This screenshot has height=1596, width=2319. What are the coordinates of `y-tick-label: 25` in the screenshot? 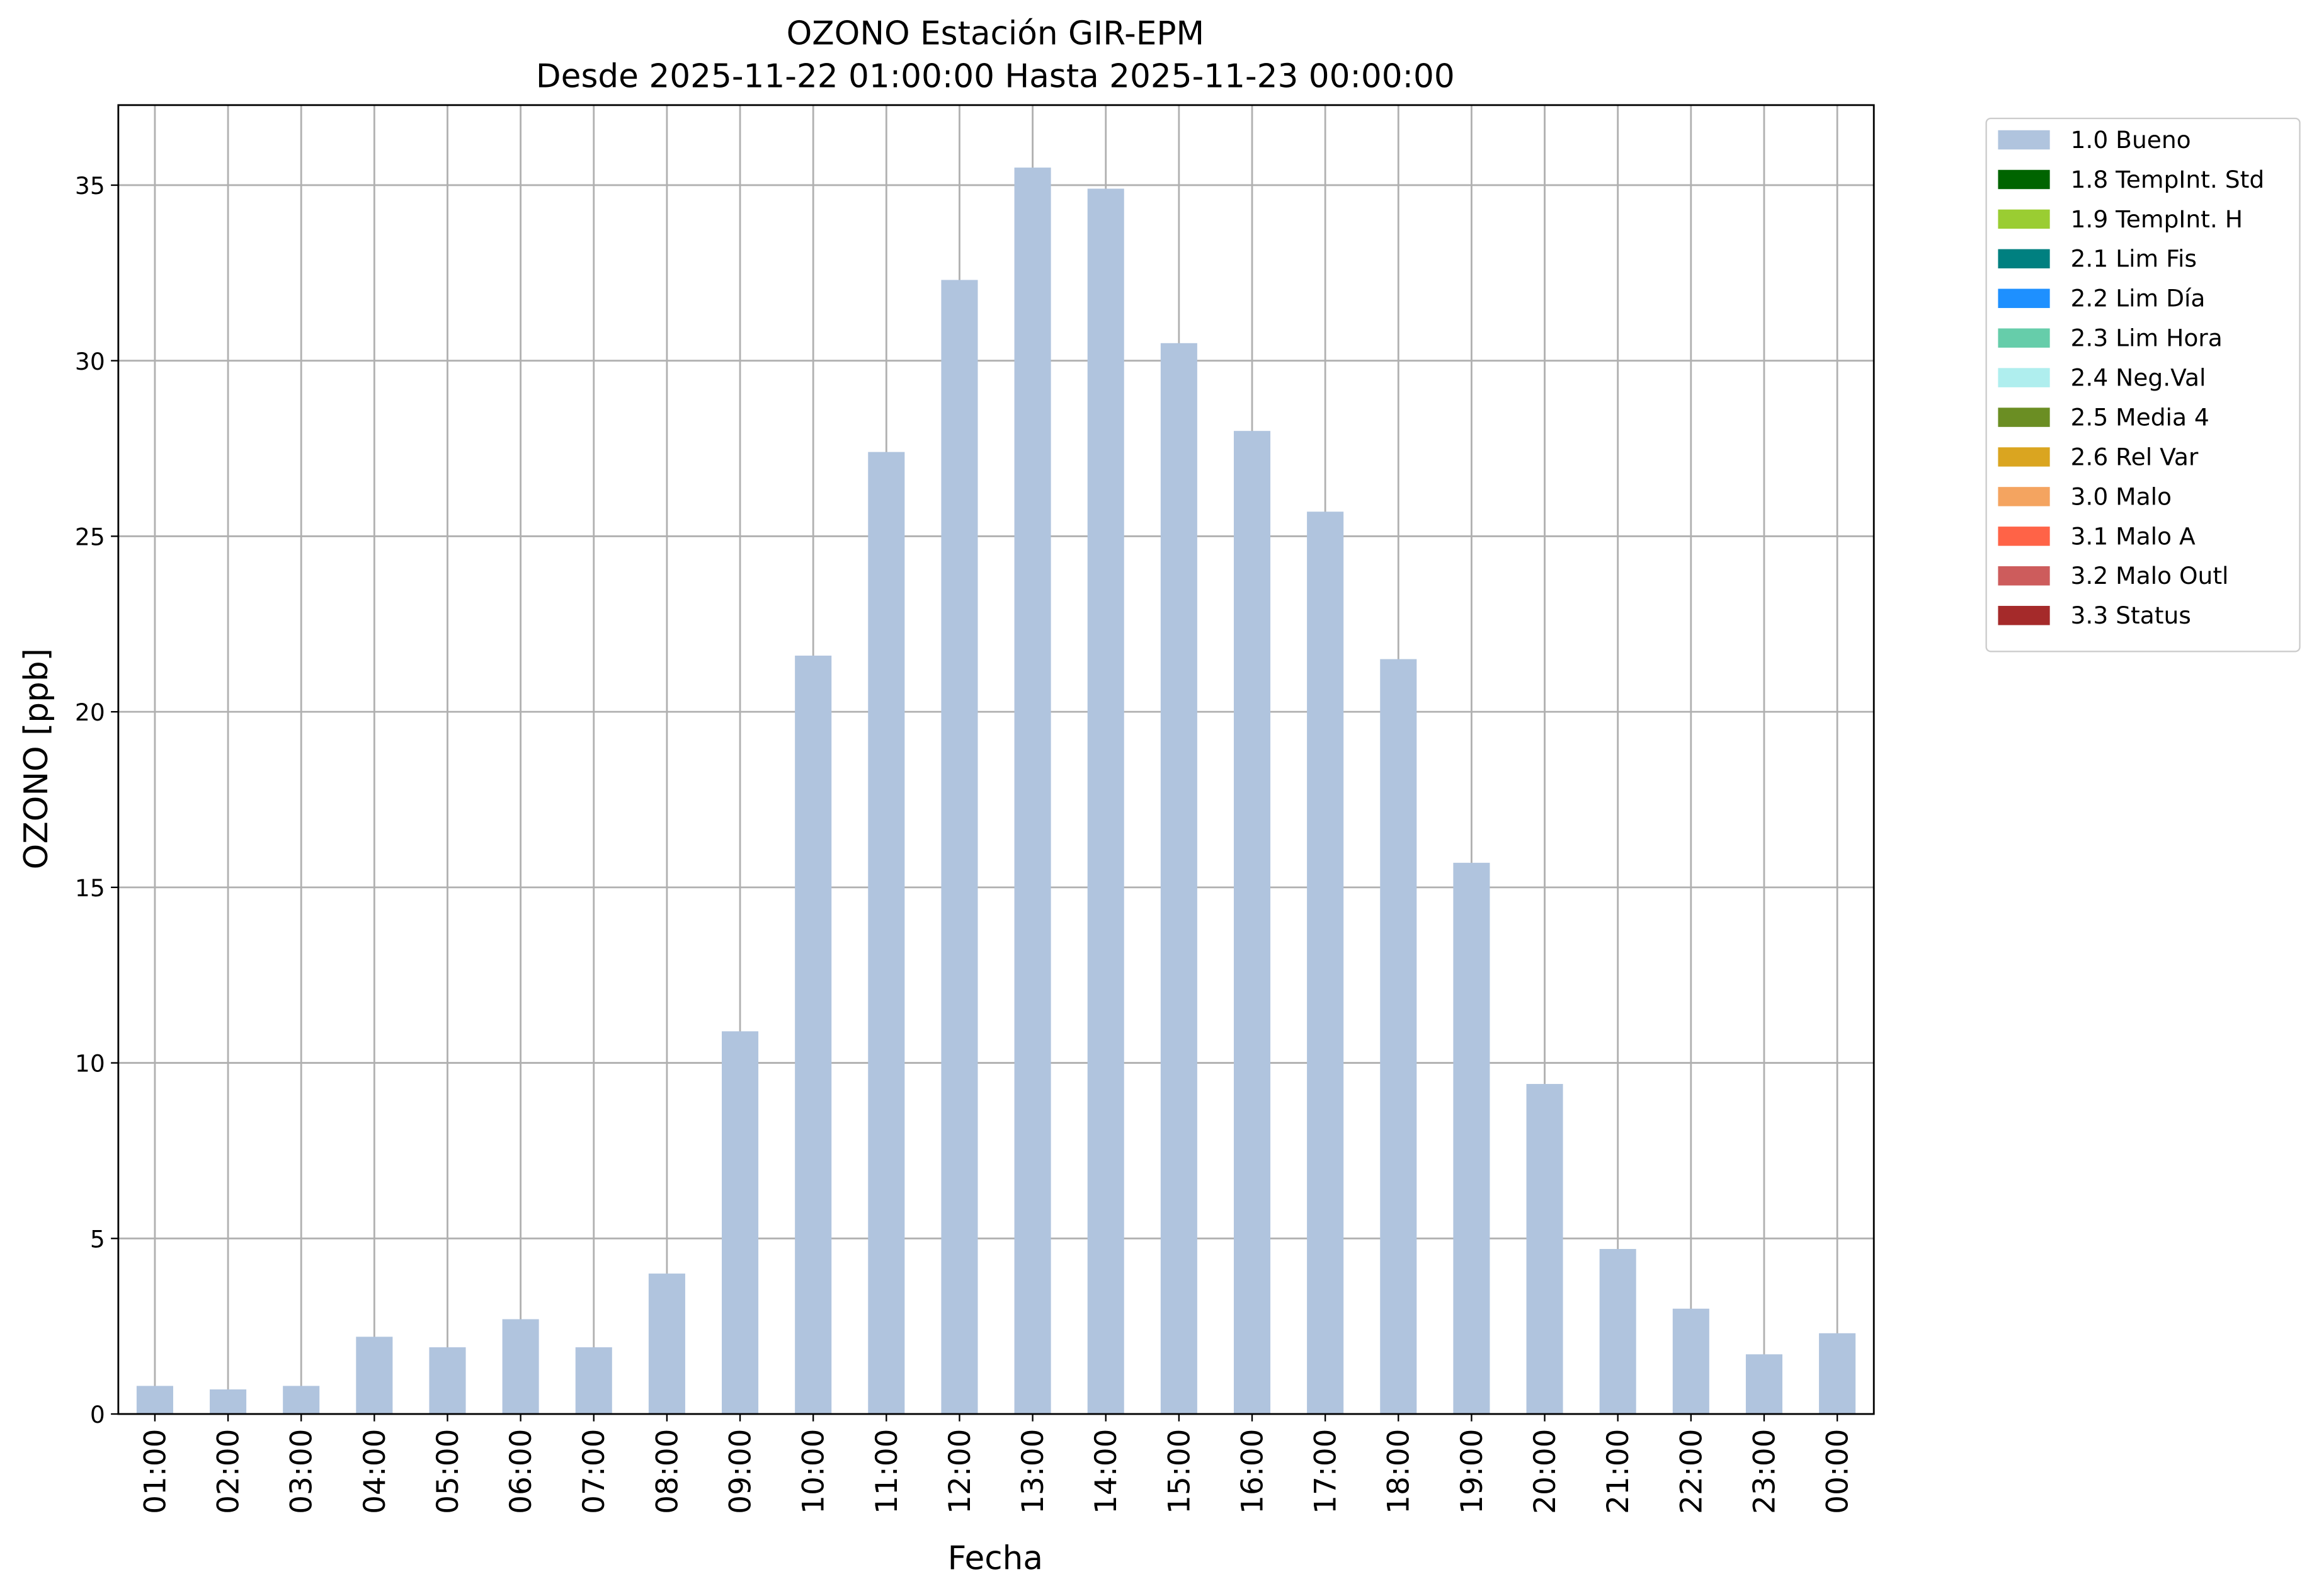 It's located at (90, 536).